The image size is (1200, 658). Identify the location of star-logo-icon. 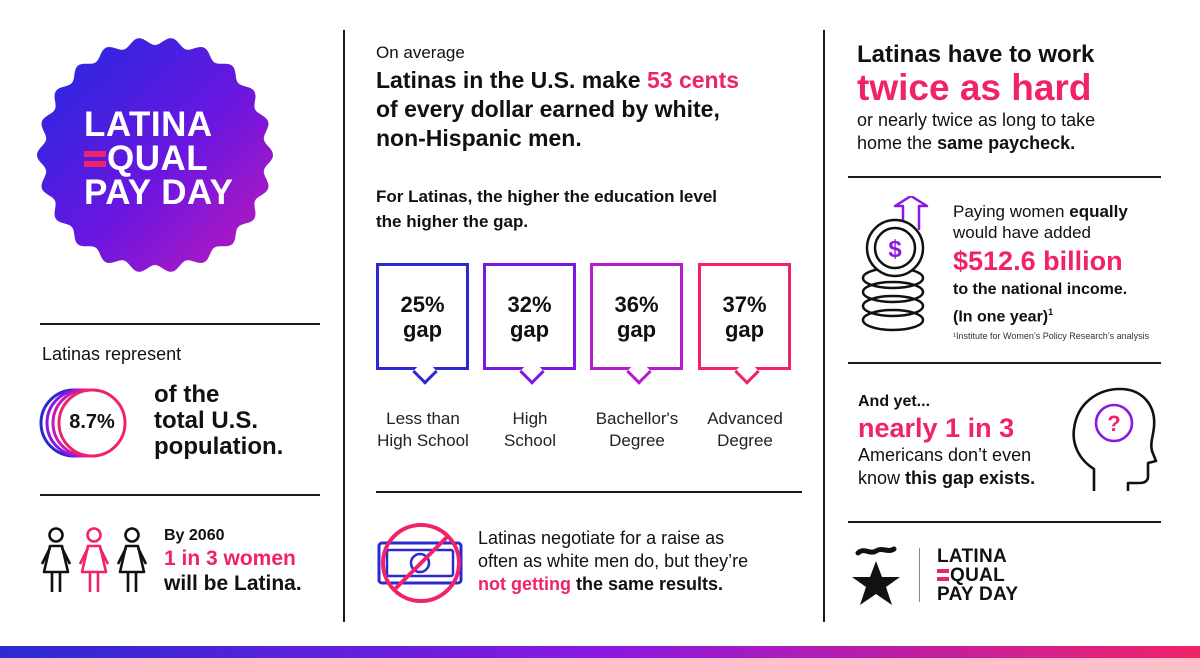
(876, 576).